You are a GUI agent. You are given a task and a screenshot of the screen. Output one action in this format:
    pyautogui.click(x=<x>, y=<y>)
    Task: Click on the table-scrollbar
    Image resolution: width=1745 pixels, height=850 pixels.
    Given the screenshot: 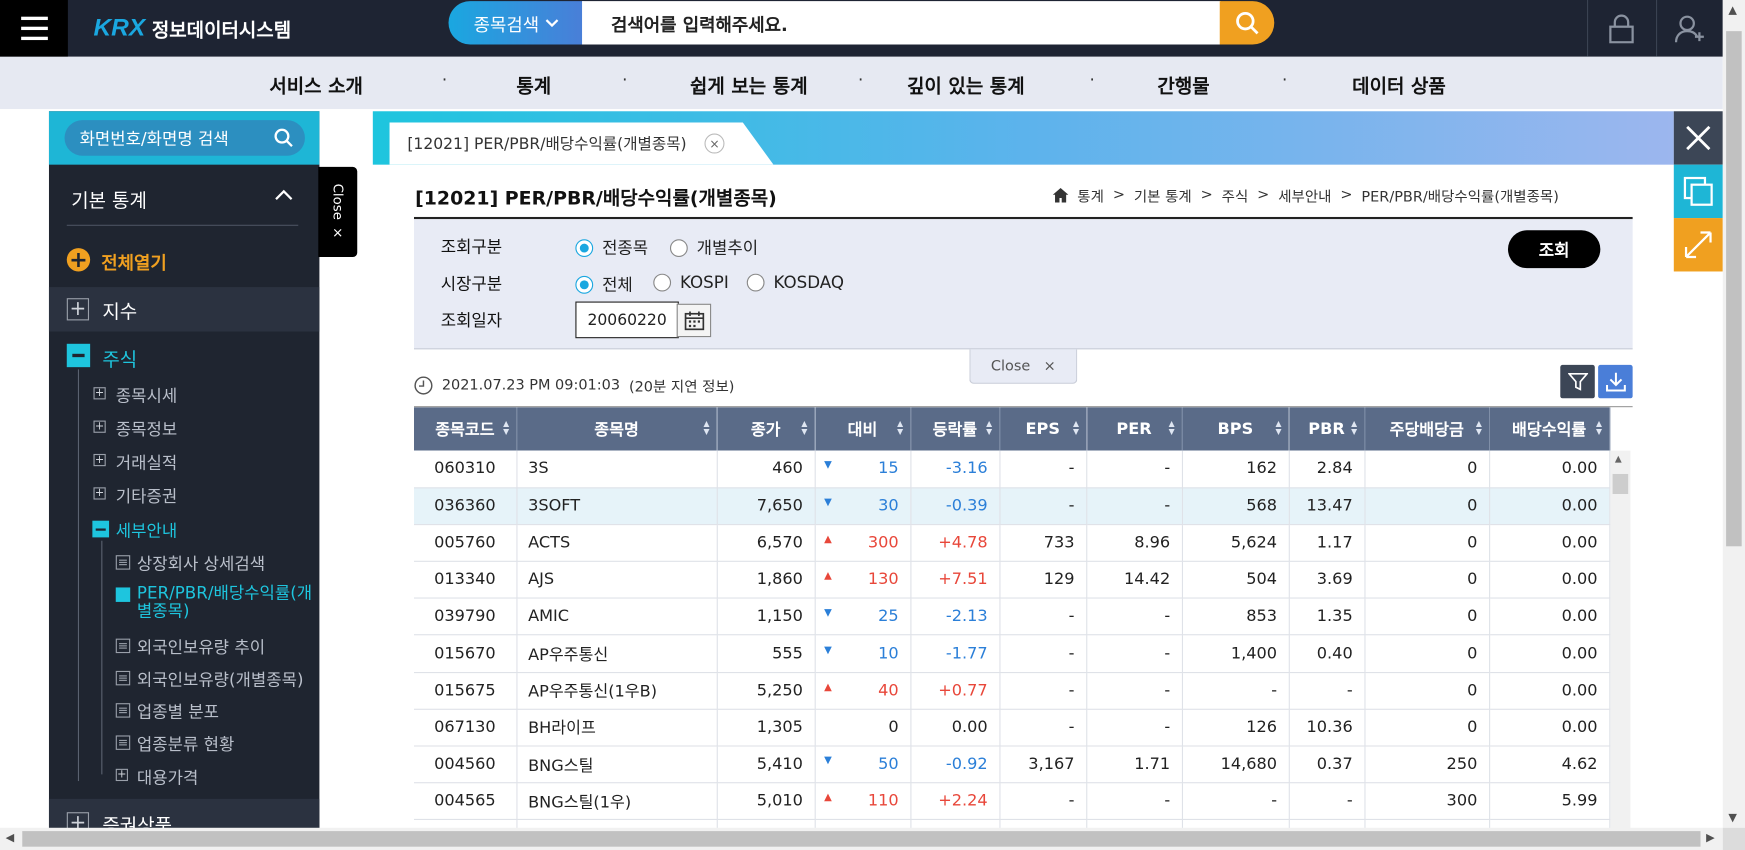 What is the action you would take?
    pyautogui.click(x=1620, y=639)
    